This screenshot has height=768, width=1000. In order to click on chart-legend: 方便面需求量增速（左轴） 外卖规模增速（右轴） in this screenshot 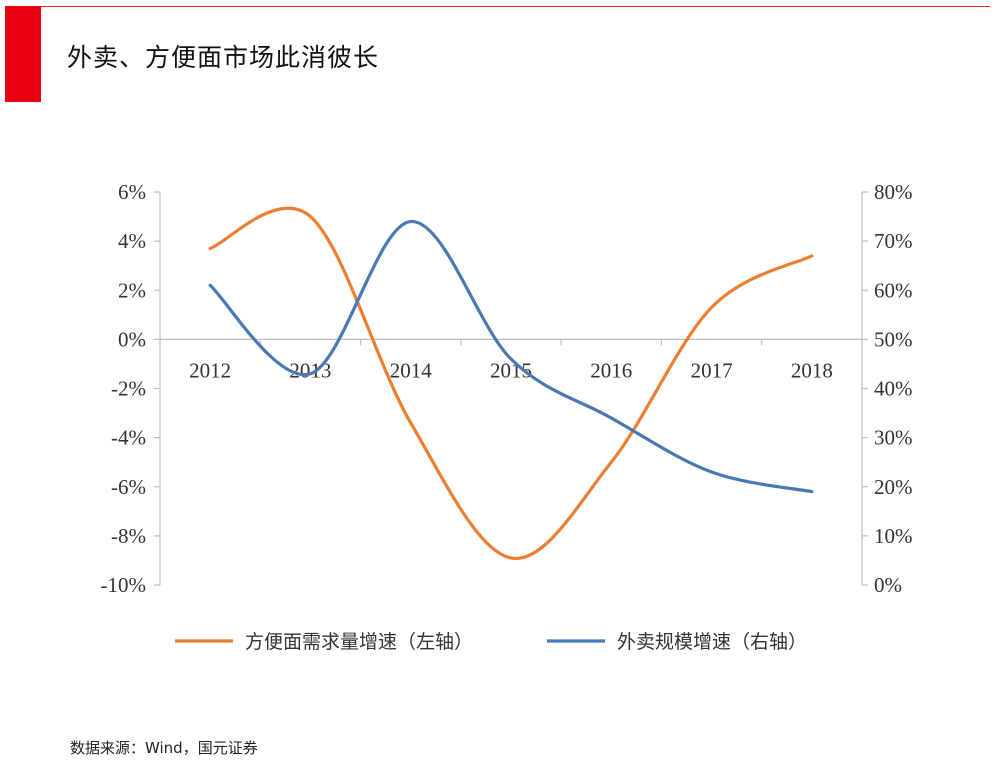, I will do `click(491, 642)`.